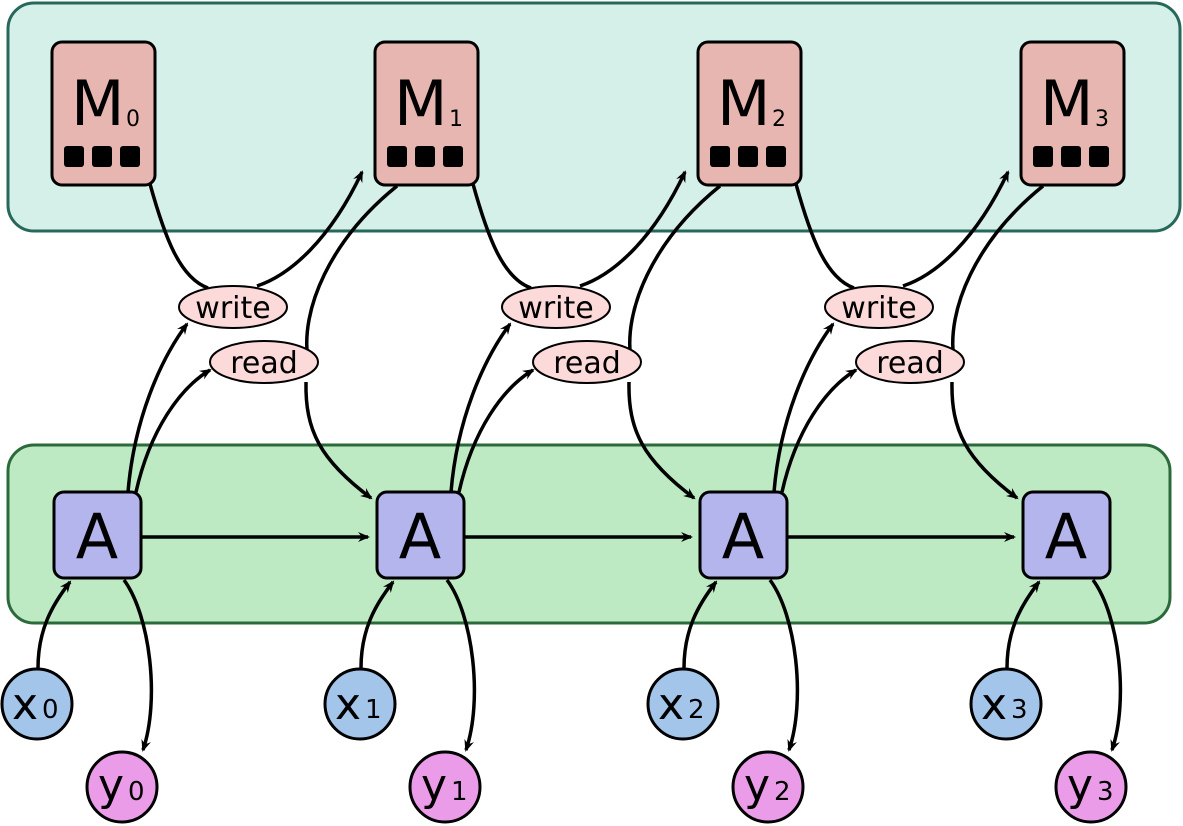 The height and width of the screenshot is (826, 1183). Describe the element at coordinates (743, 535) in the screenshot. I see `controller-box` at that location.